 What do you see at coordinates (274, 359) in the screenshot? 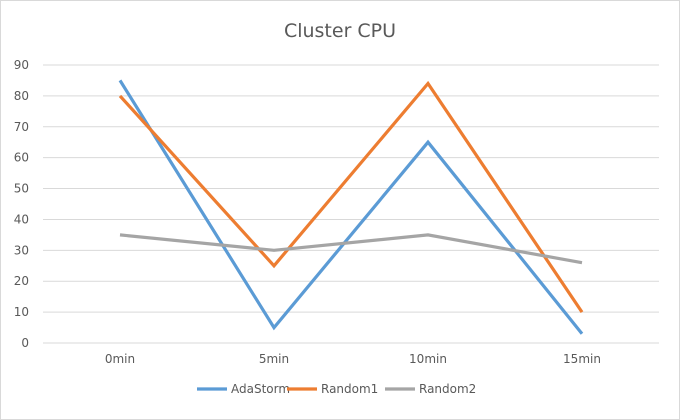
I see `x-tick-label: 5min` at bounding box center [274, 359].